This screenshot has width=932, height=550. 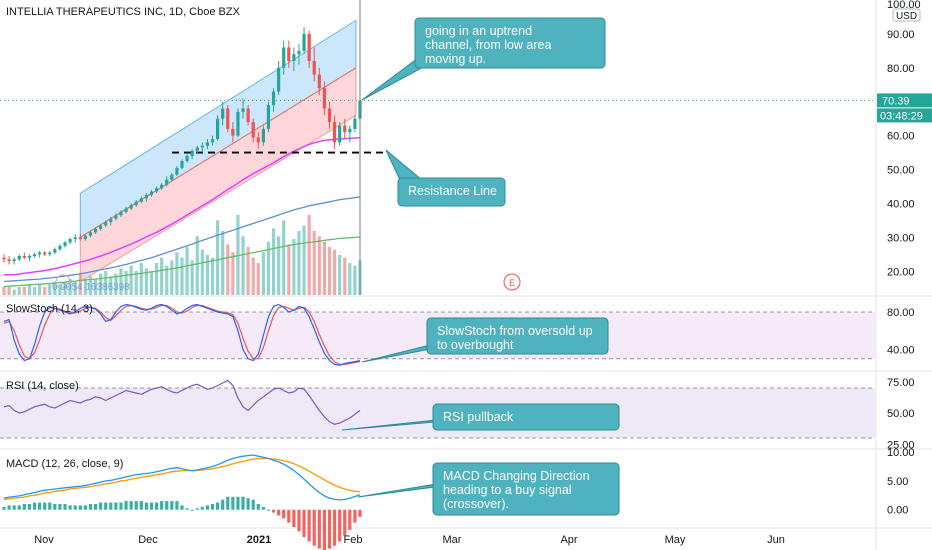 What do you see at coordinates (44, 540) in the screenshot?
I see `x-tick-label: Nov` at bounding box center [44, 540].